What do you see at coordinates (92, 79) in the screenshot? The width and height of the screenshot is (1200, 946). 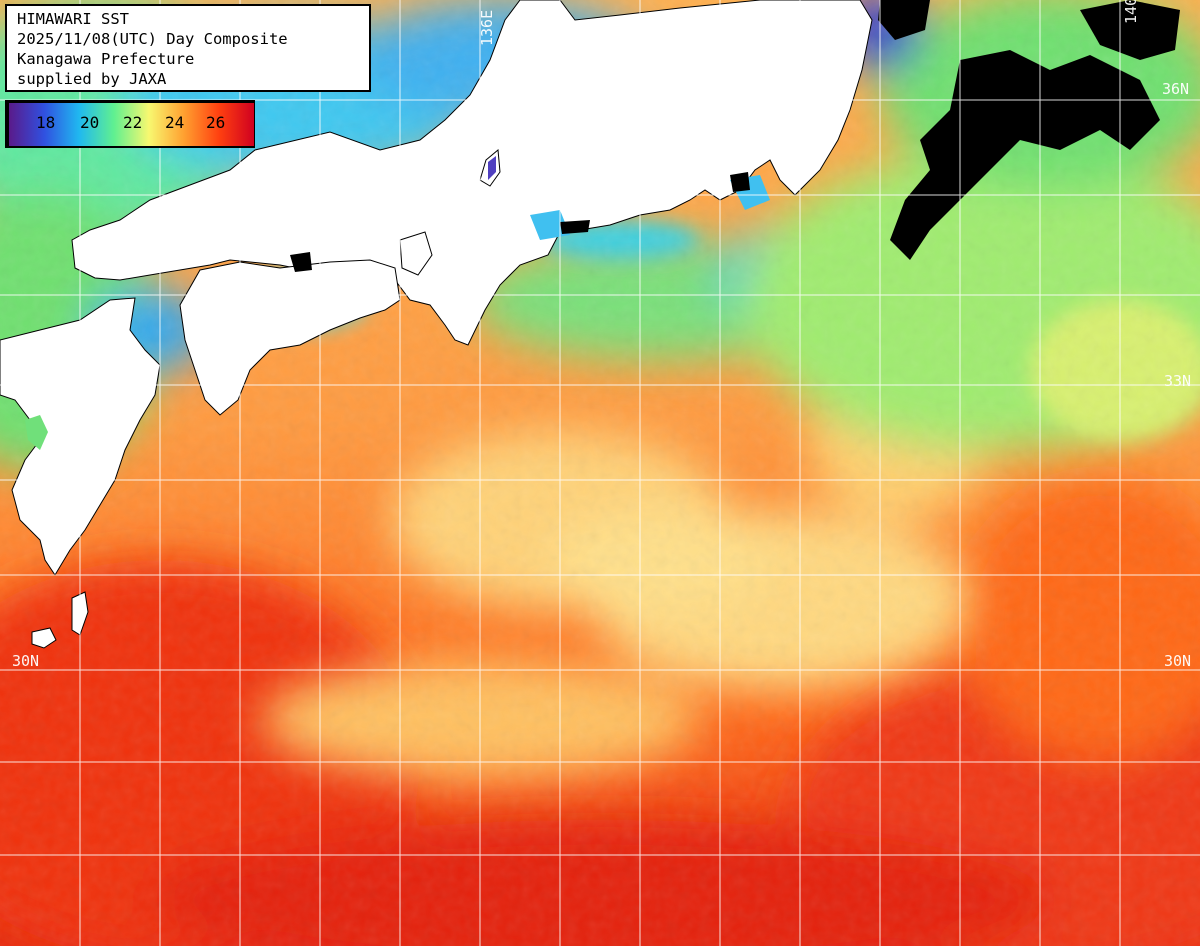 I see `map-credit: supplied by JAXA` at bounding box center [92, 79].